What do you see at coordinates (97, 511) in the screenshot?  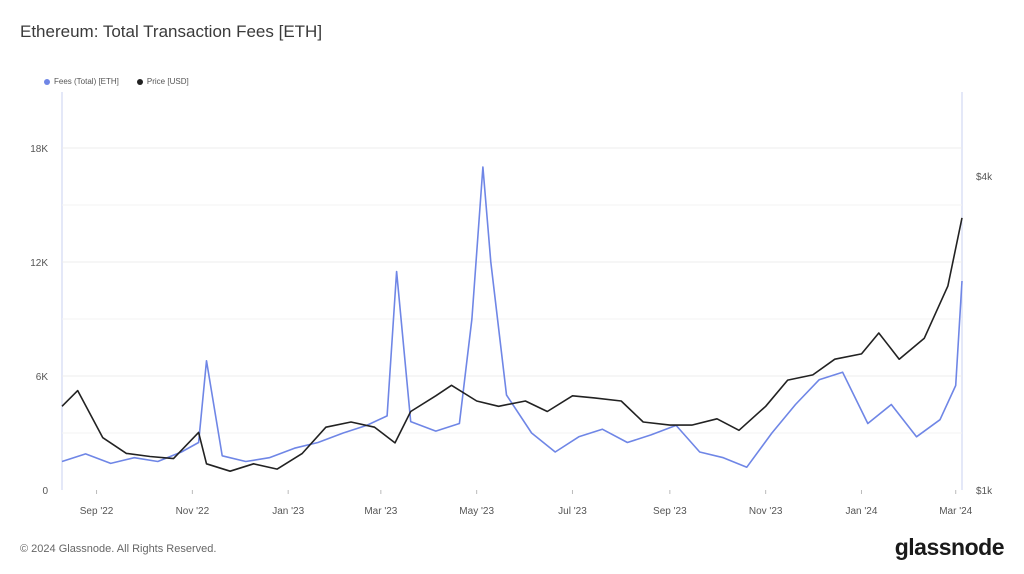 I see `x-tick-label: Sep '22` at bounding box center [97, 511].